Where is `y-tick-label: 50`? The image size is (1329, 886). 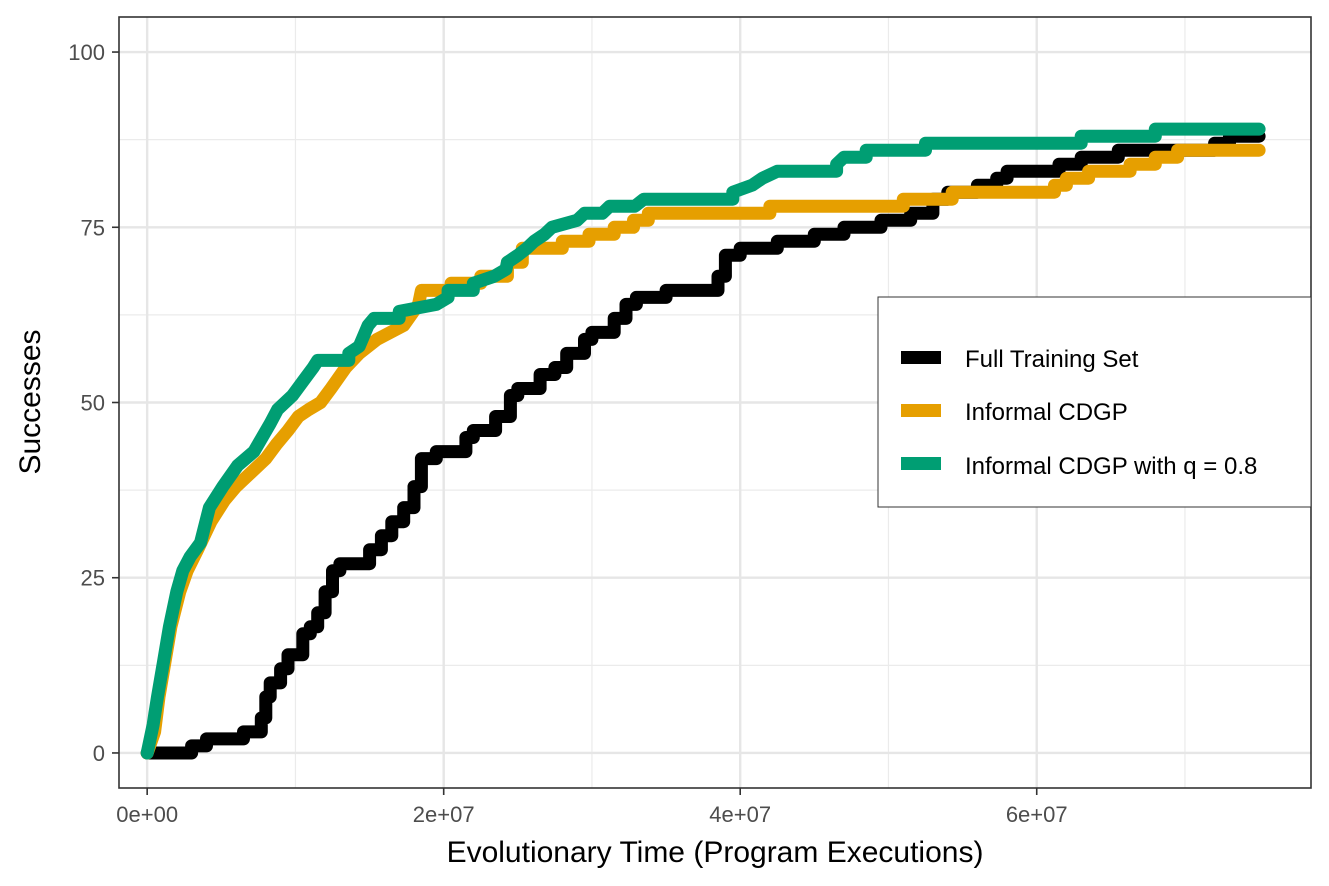 y-tick-label: 50 is located at coordinates (93, 403).